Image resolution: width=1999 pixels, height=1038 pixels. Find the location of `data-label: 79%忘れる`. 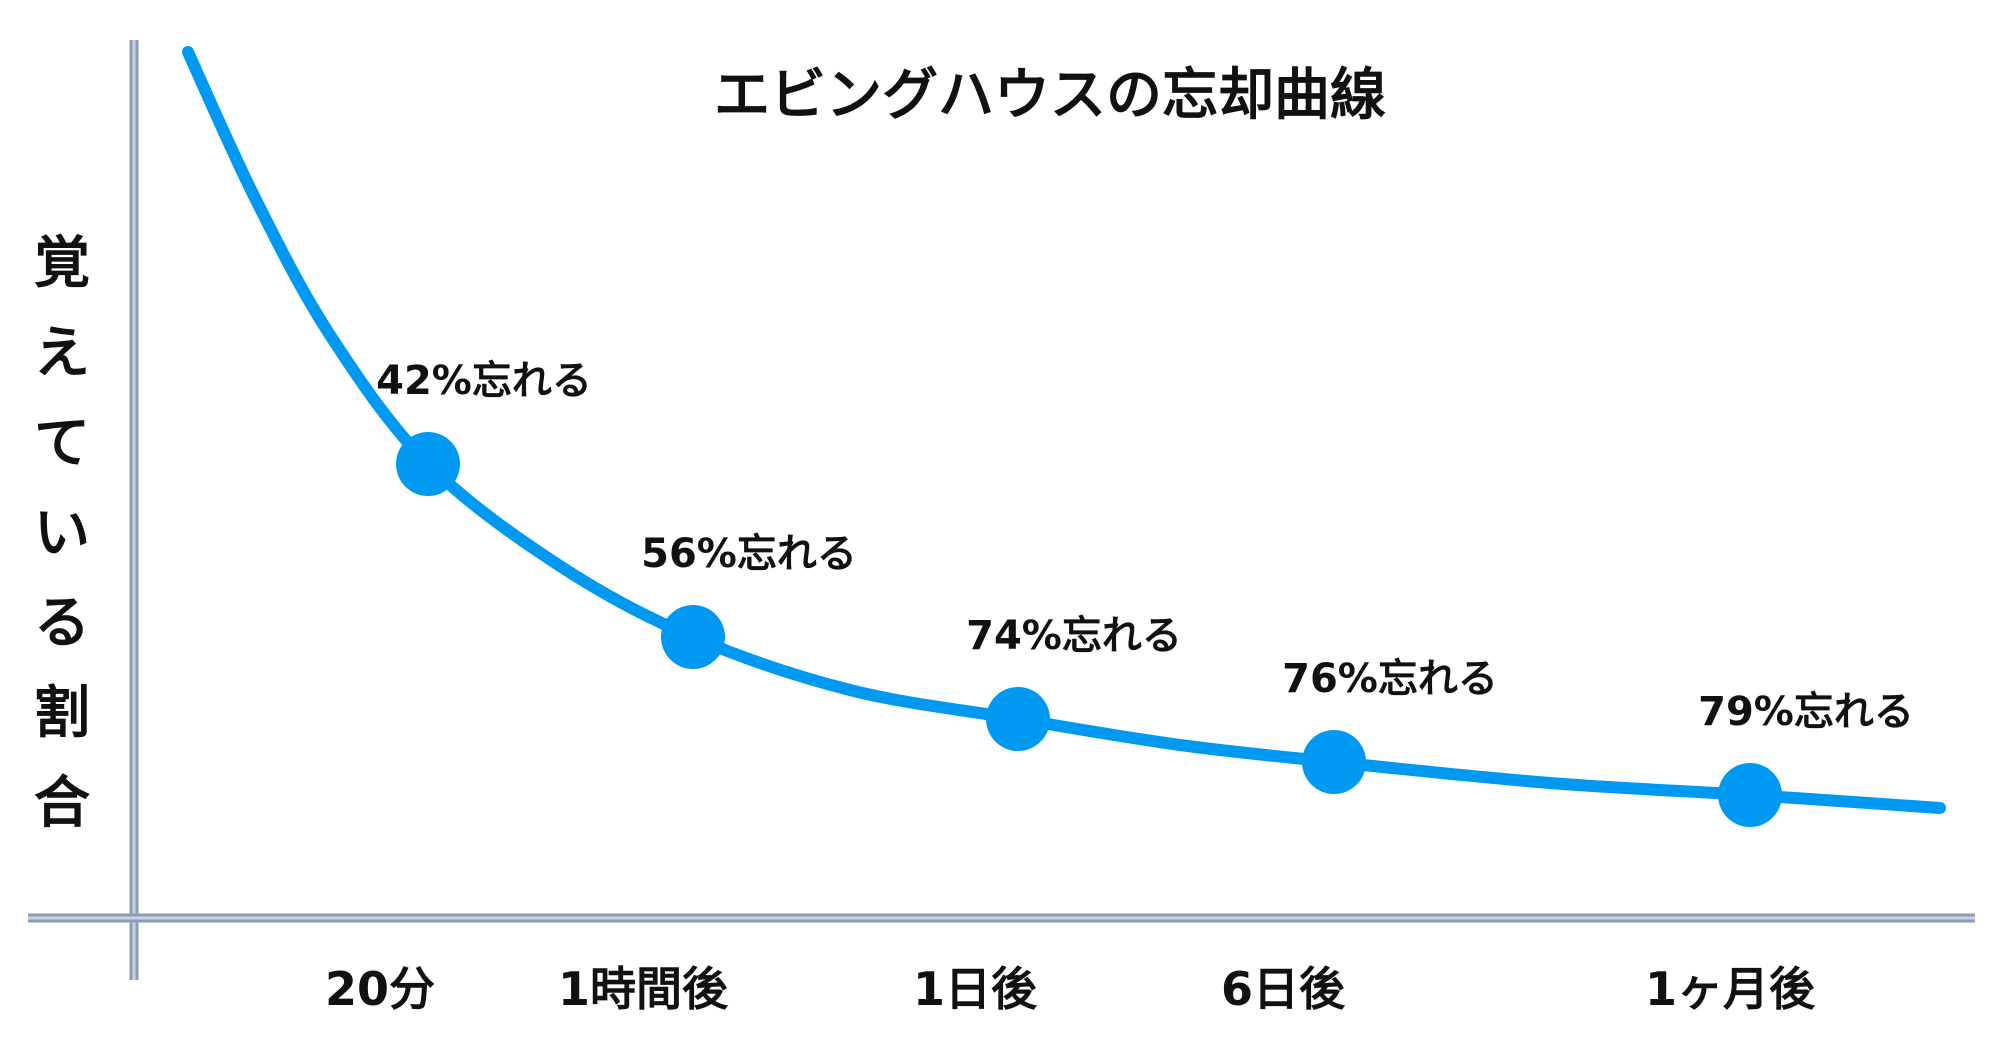

data-label: 79%忘れる is located at coordinates (1806, 712).